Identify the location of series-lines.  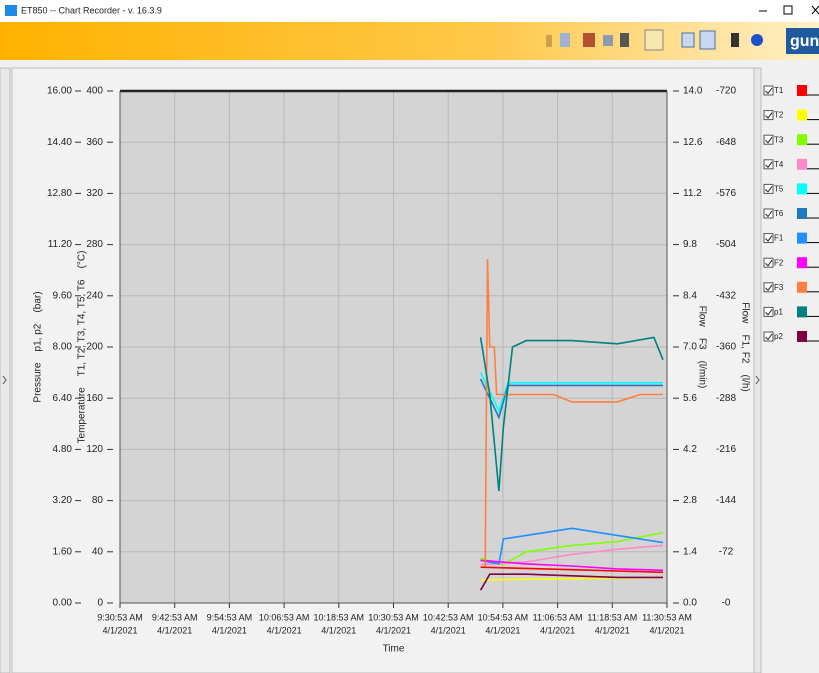
(571, 425).